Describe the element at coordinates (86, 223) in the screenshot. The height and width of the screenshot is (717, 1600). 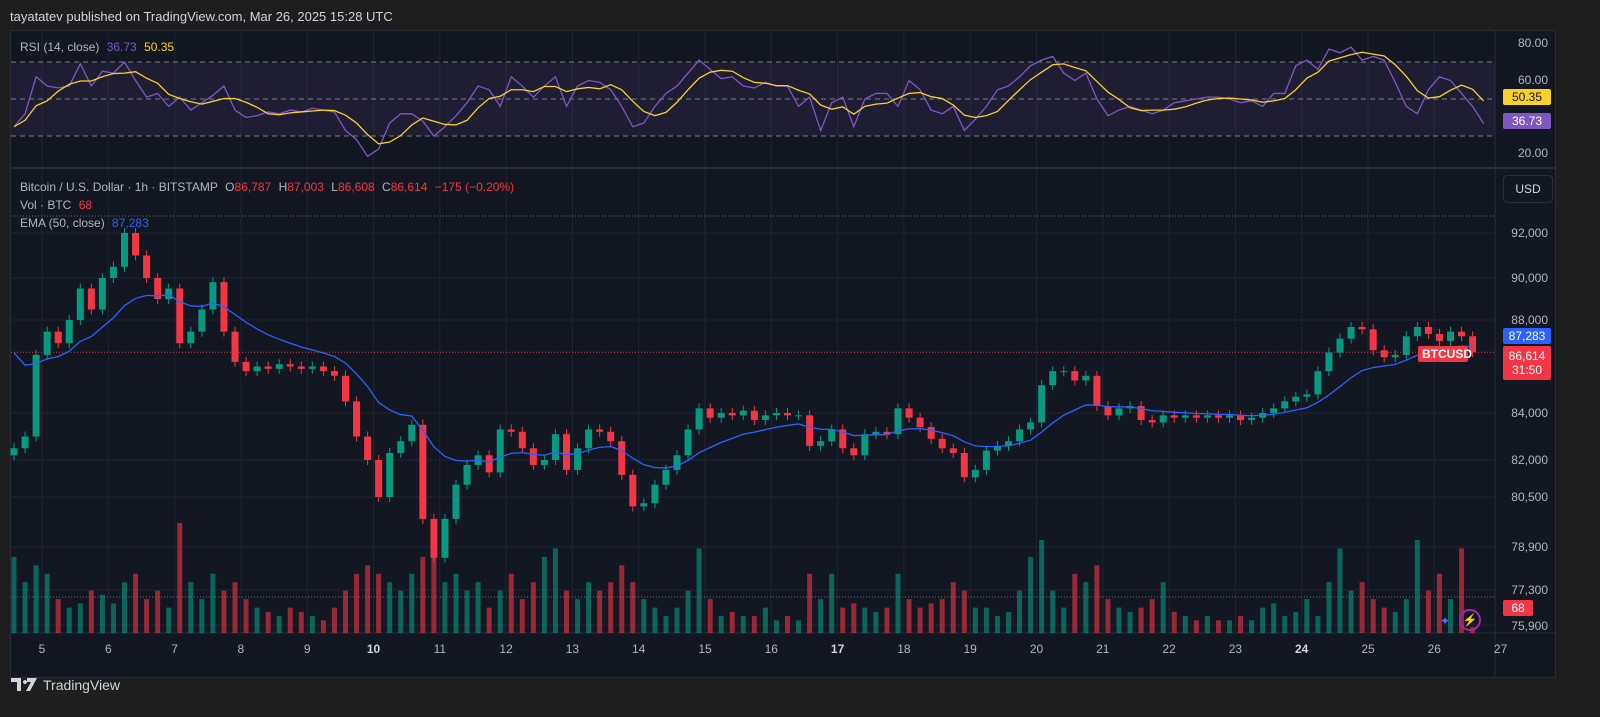
I see `ema-legend: EMA (50, close) 87,283` at that location.